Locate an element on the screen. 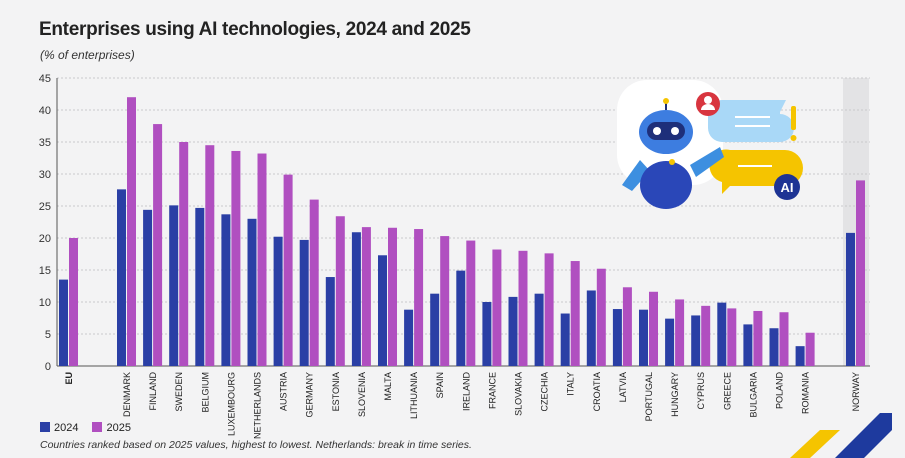 Image resolution: width=905 pixels, height=458 pixels. x-tick-label: ITALY is located at coordinates (571, 384).